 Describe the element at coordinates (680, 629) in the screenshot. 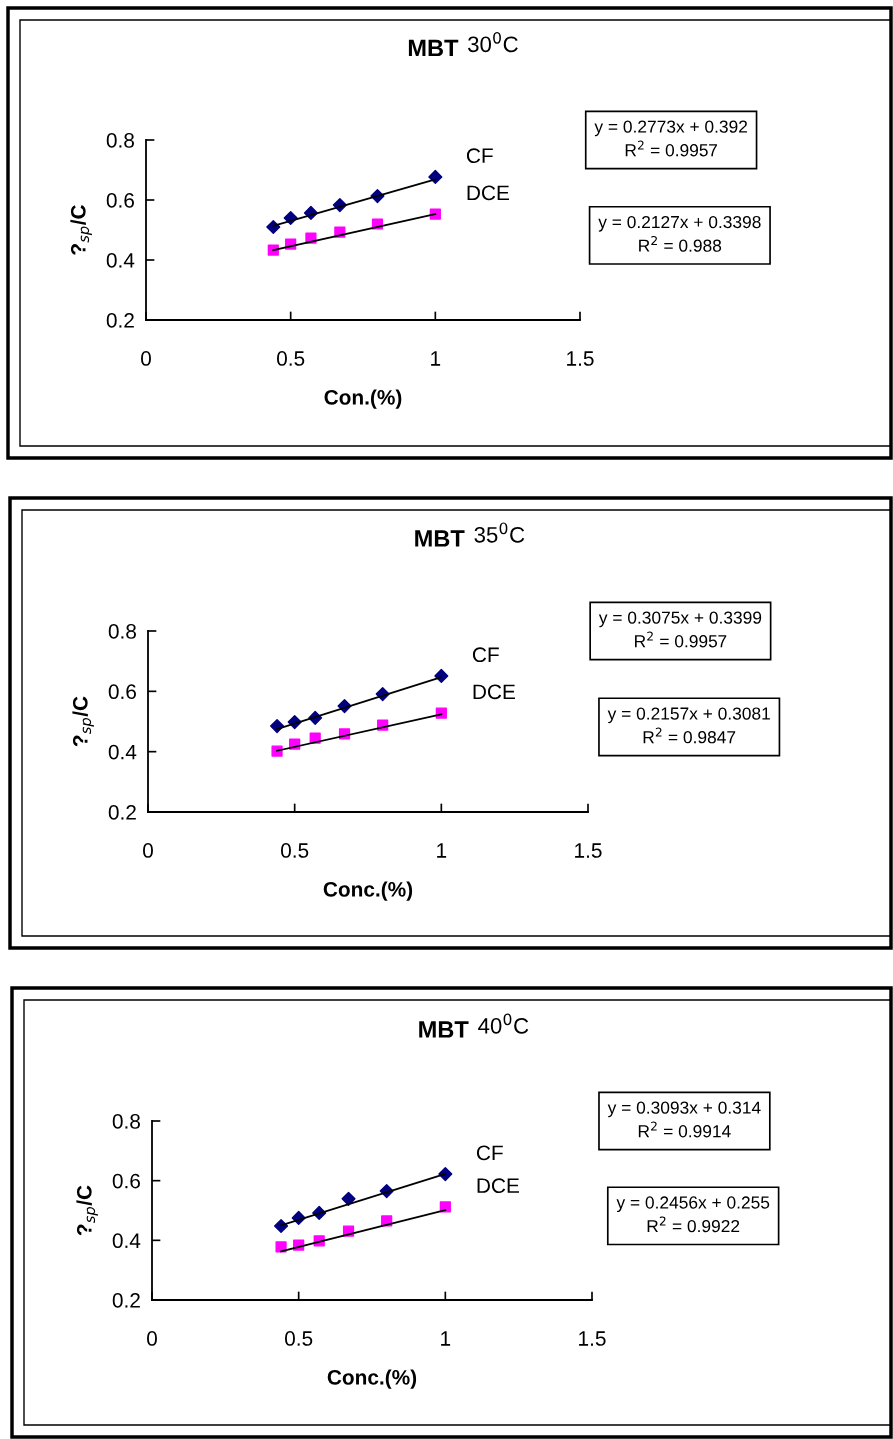

I see `text: y = 0.3075x + 0.3399 R$^{2}$ = 0.9957` at that location.